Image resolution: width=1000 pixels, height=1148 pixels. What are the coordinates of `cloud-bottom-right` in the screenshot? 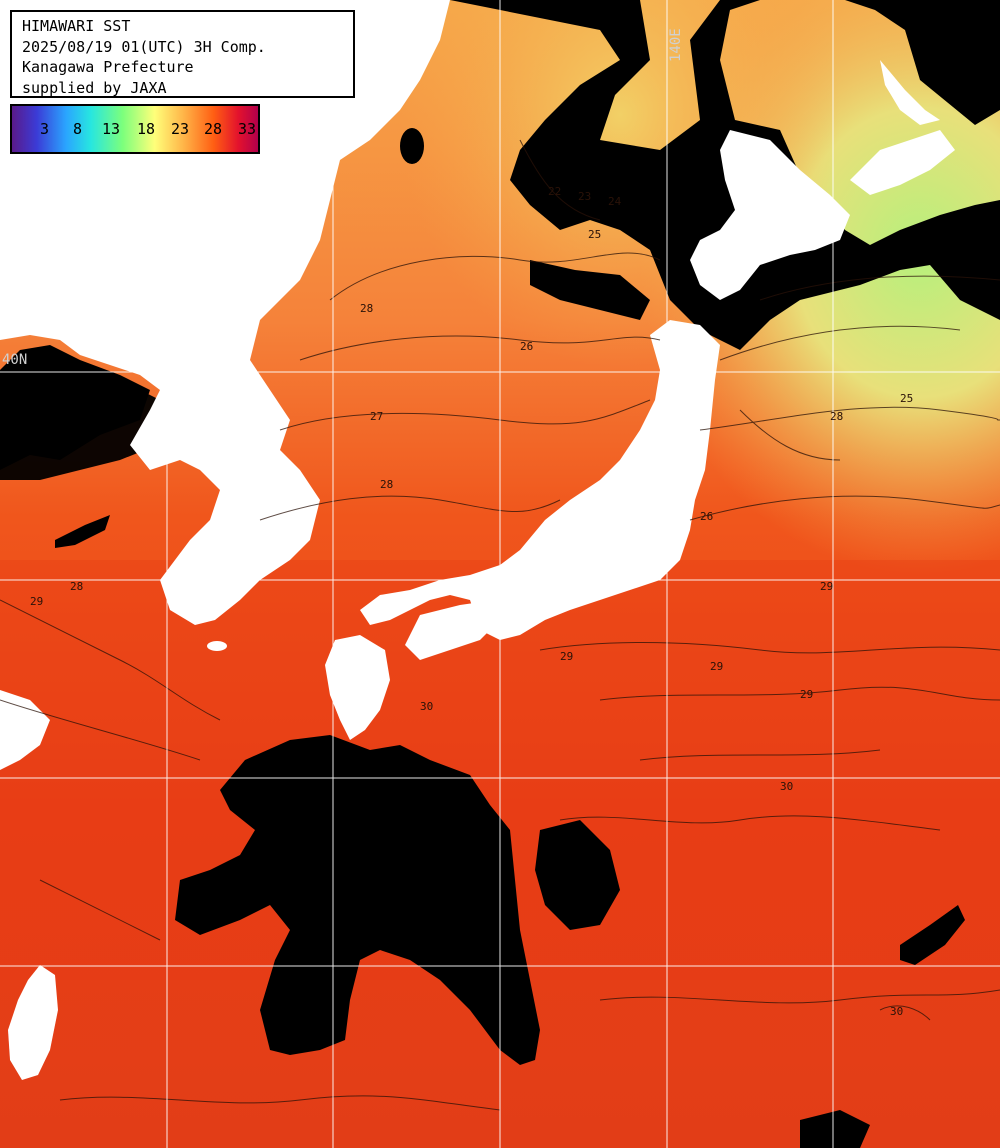 It's located at (835, 1129).